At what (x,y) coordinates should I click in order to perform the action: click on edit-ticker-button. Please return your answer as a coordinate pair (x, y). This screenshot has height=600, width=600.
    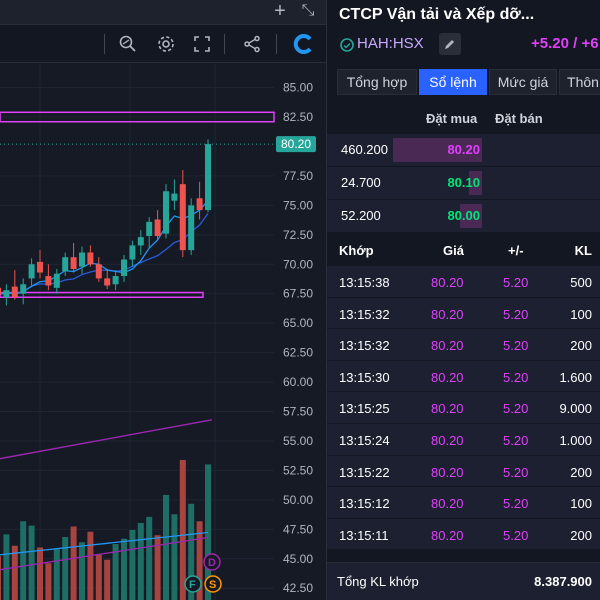
    Looking at the image, I should click on (450, 44).